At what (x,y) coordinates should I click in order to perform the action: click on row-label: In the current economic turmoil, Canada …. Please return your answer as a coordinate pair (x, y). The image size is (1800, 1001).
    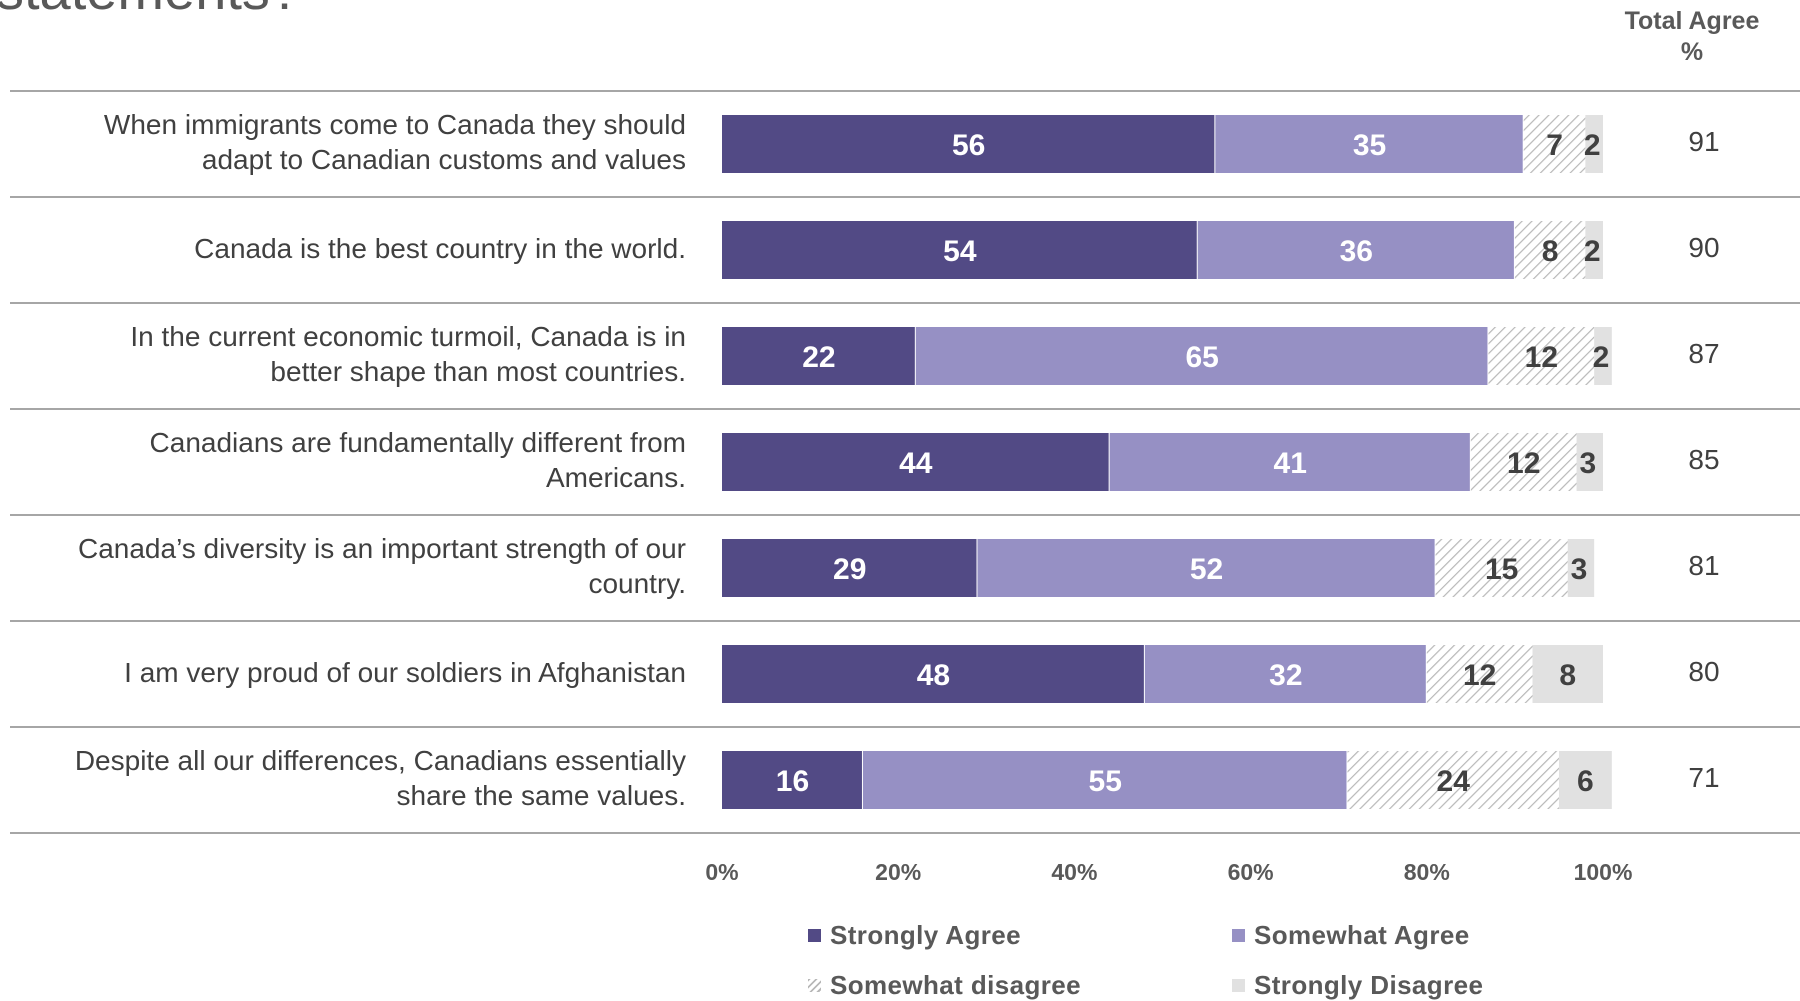
    Looking at the image, I should click on (353, 354).